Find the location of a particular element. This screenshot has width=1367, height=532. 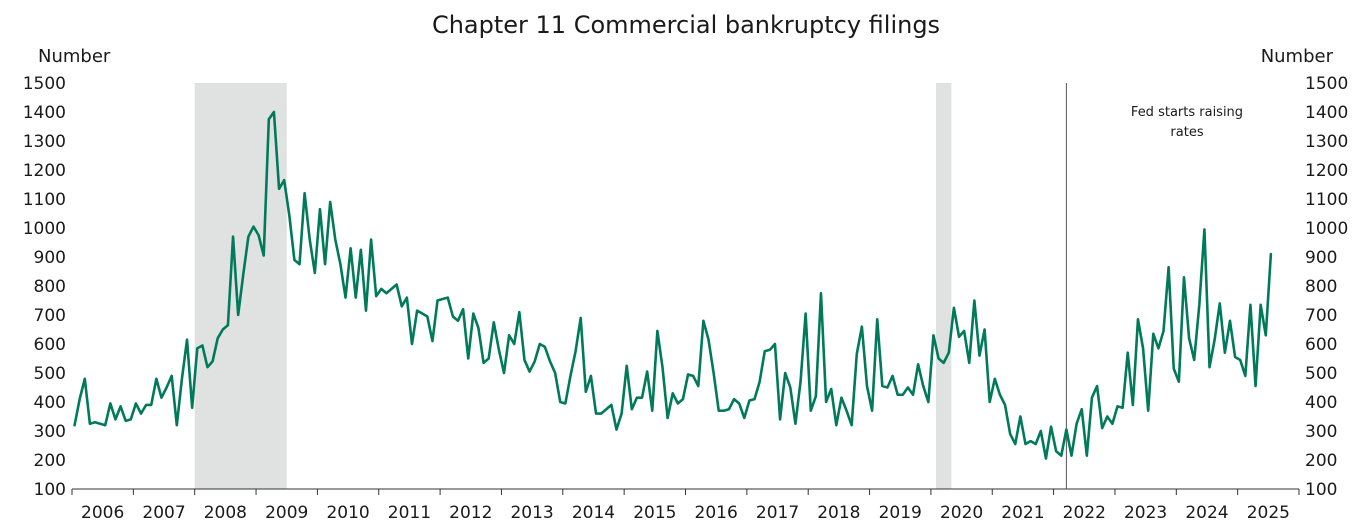

y-axis-label-left: Number is located at coordinates (74, 56).